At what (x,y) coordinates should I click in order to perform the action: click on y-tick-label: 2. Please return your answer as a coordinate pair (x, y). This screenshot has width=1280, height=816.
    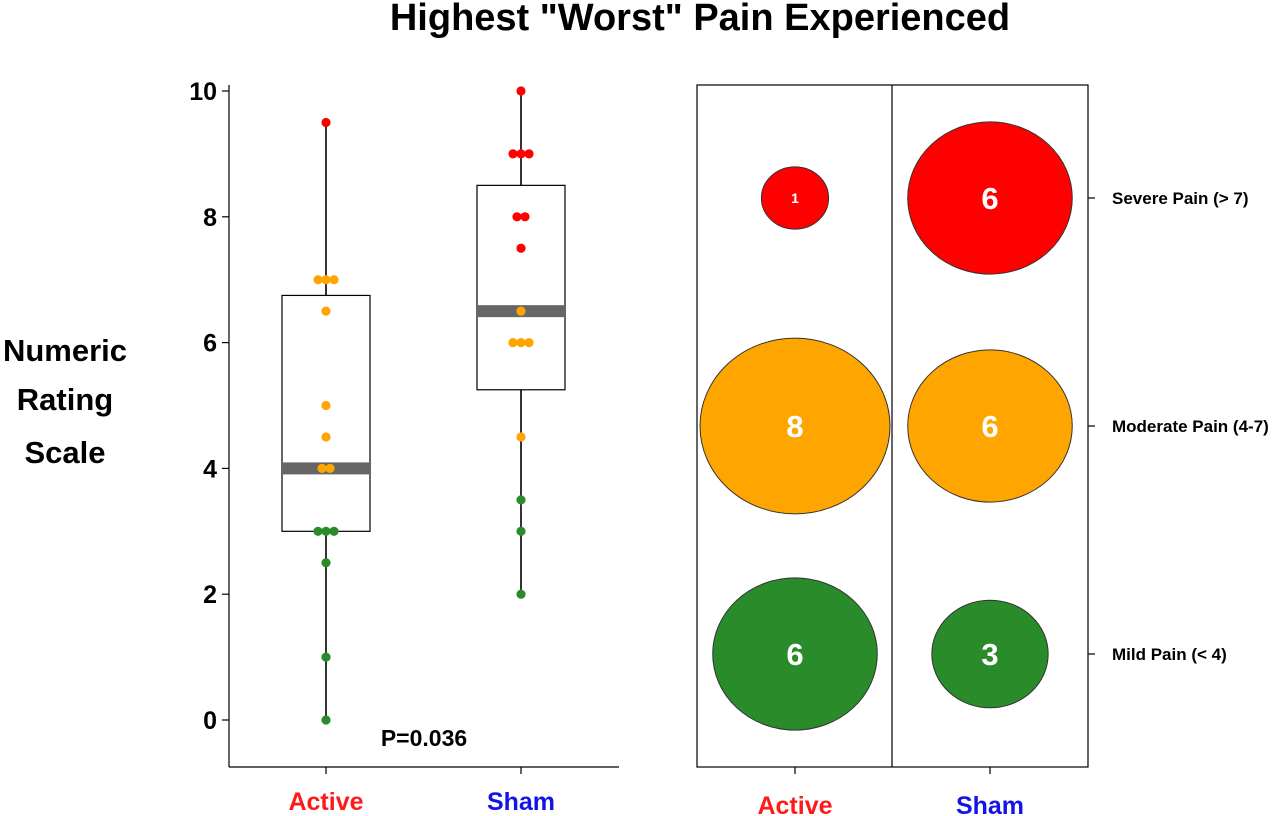
    Looking at the image, I should click on (210, 595).